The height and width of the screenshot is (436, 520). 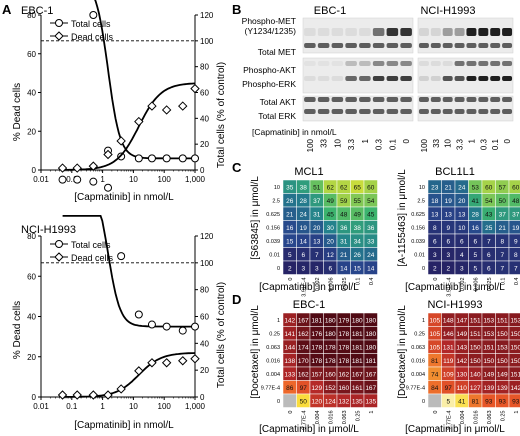 What do you see at coordinates (273, 361) in the screenshot?
I see `heatmap-y-tick-label: 0.016` at bounding box center [273, 361].